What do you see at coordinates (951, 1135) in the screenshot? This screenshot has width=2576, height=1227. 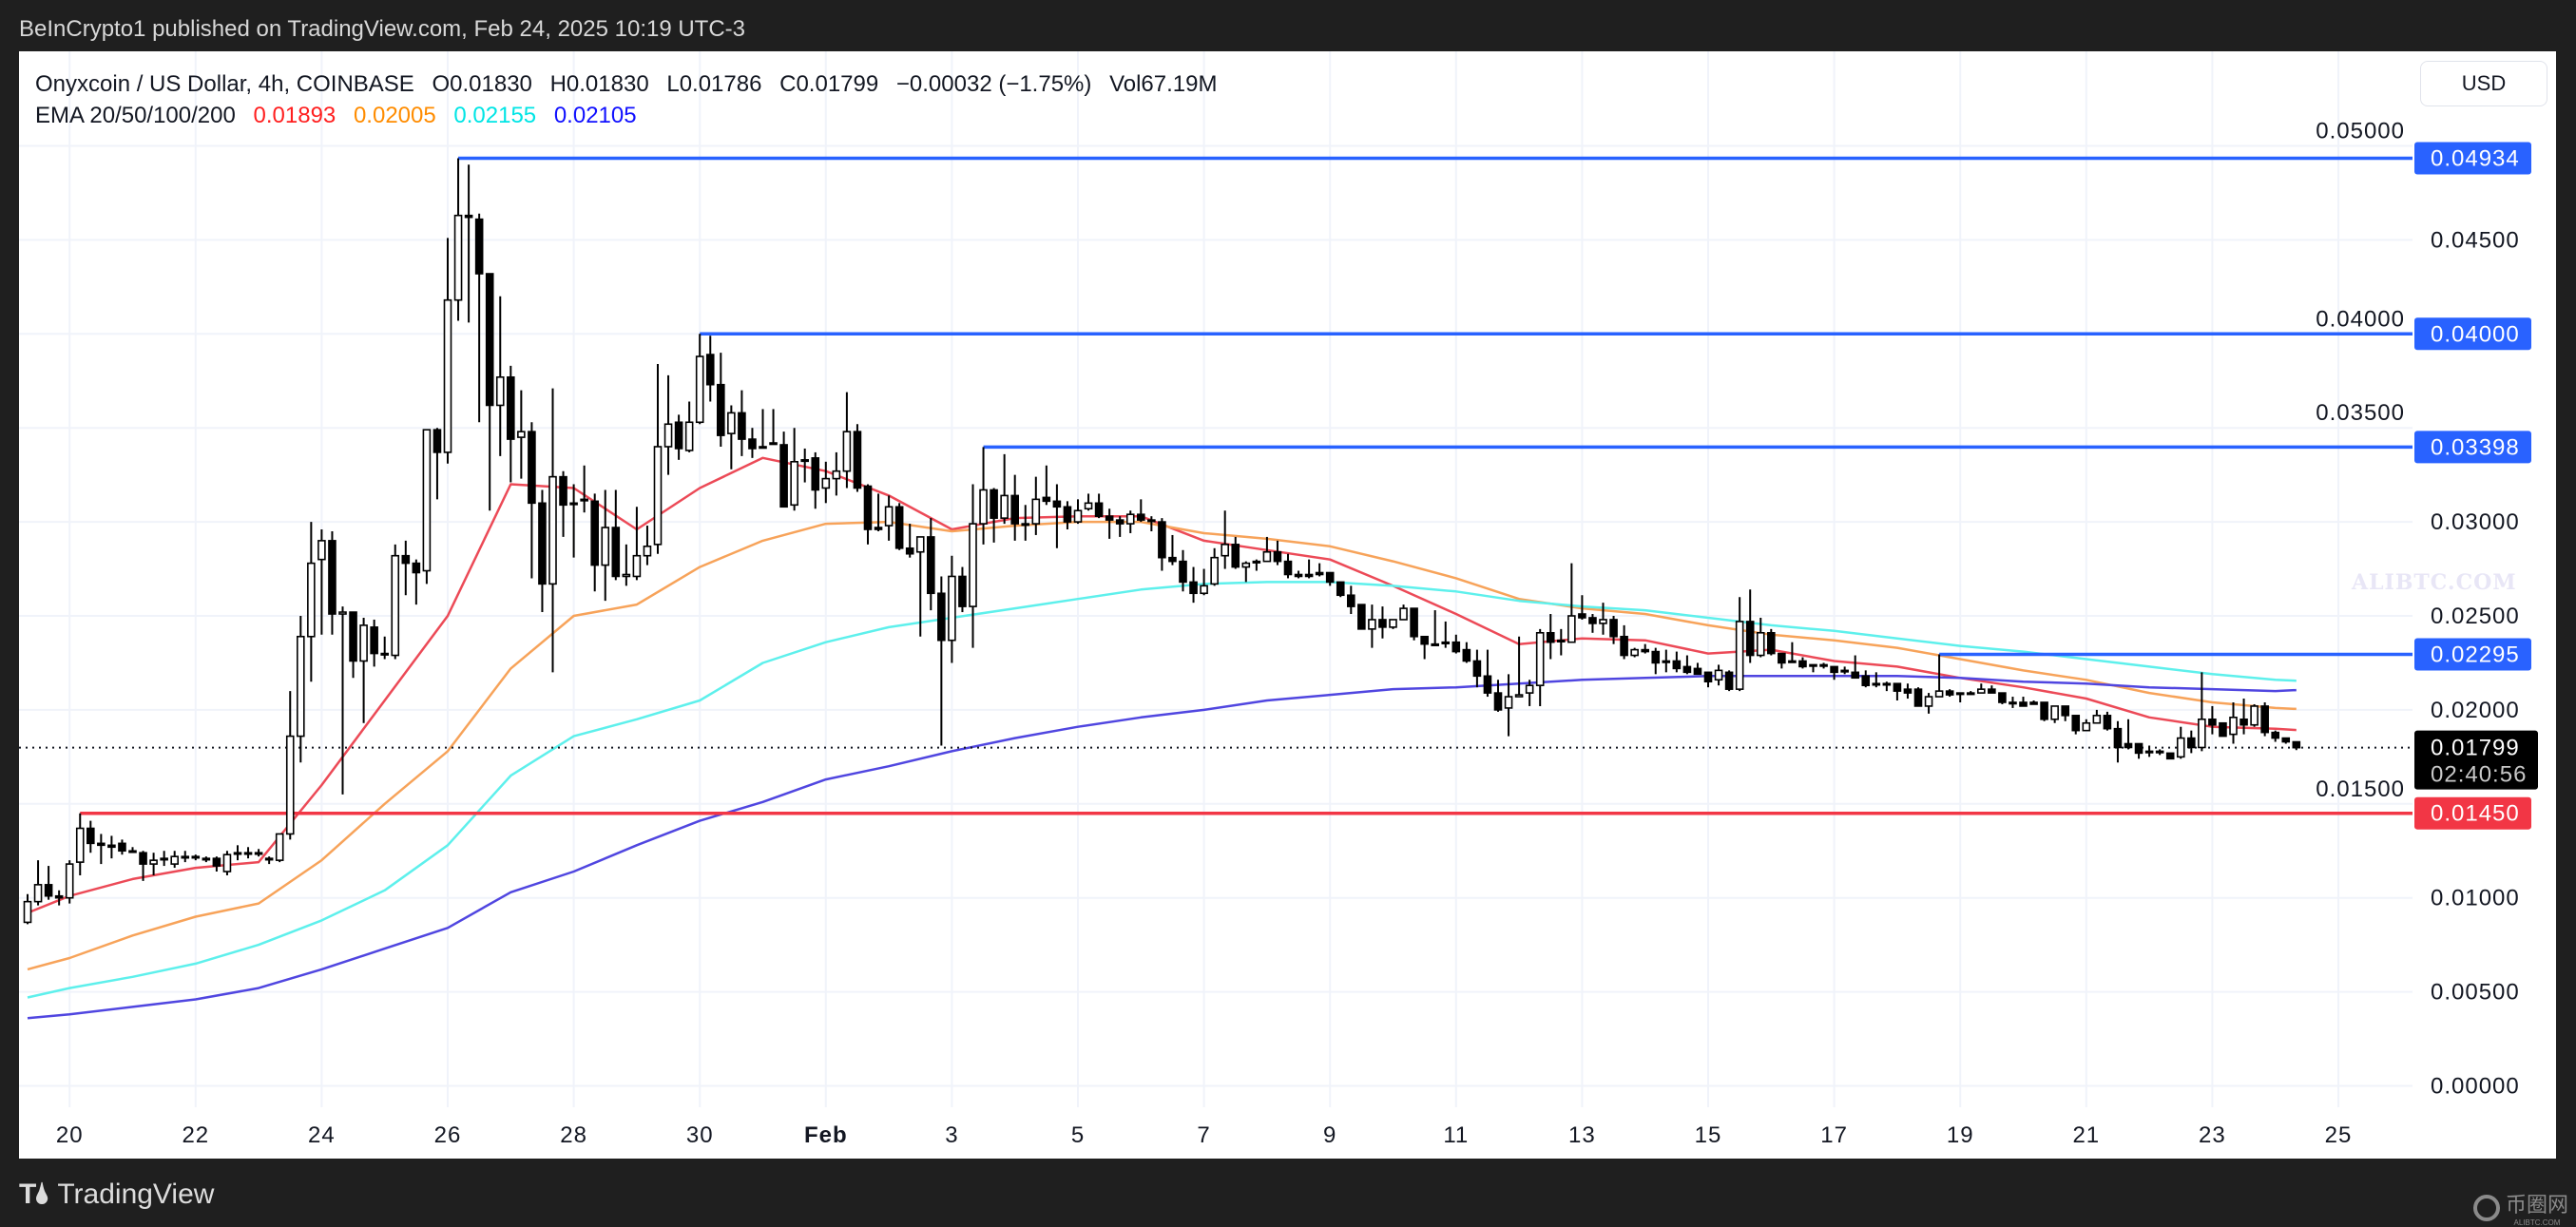 I see `x-tick-label: 3` at bounding box center [951, 1135].